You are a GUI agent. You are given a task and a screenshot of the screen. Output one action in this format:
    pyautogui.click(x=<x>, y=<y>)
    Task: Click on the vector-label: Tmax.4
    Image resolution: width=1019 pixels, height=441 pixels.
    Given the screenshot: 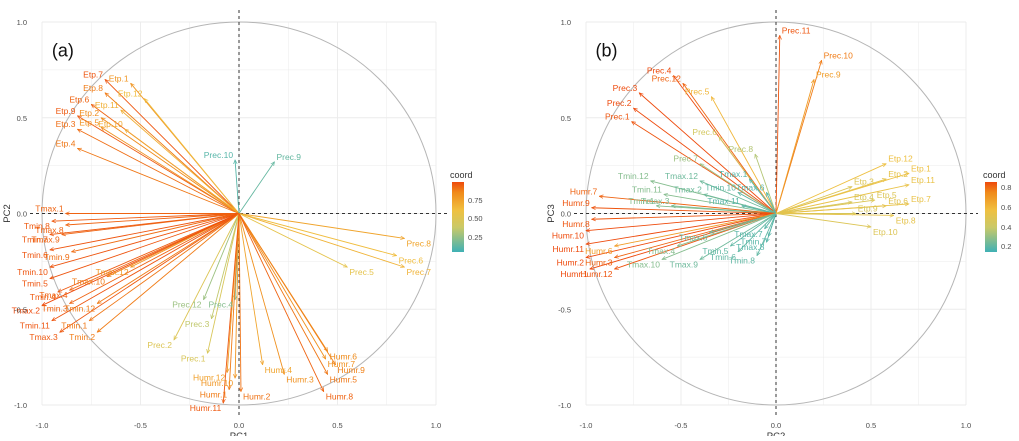 What is the action you would take?
    pyautogui.click(x=661, y=251)
    